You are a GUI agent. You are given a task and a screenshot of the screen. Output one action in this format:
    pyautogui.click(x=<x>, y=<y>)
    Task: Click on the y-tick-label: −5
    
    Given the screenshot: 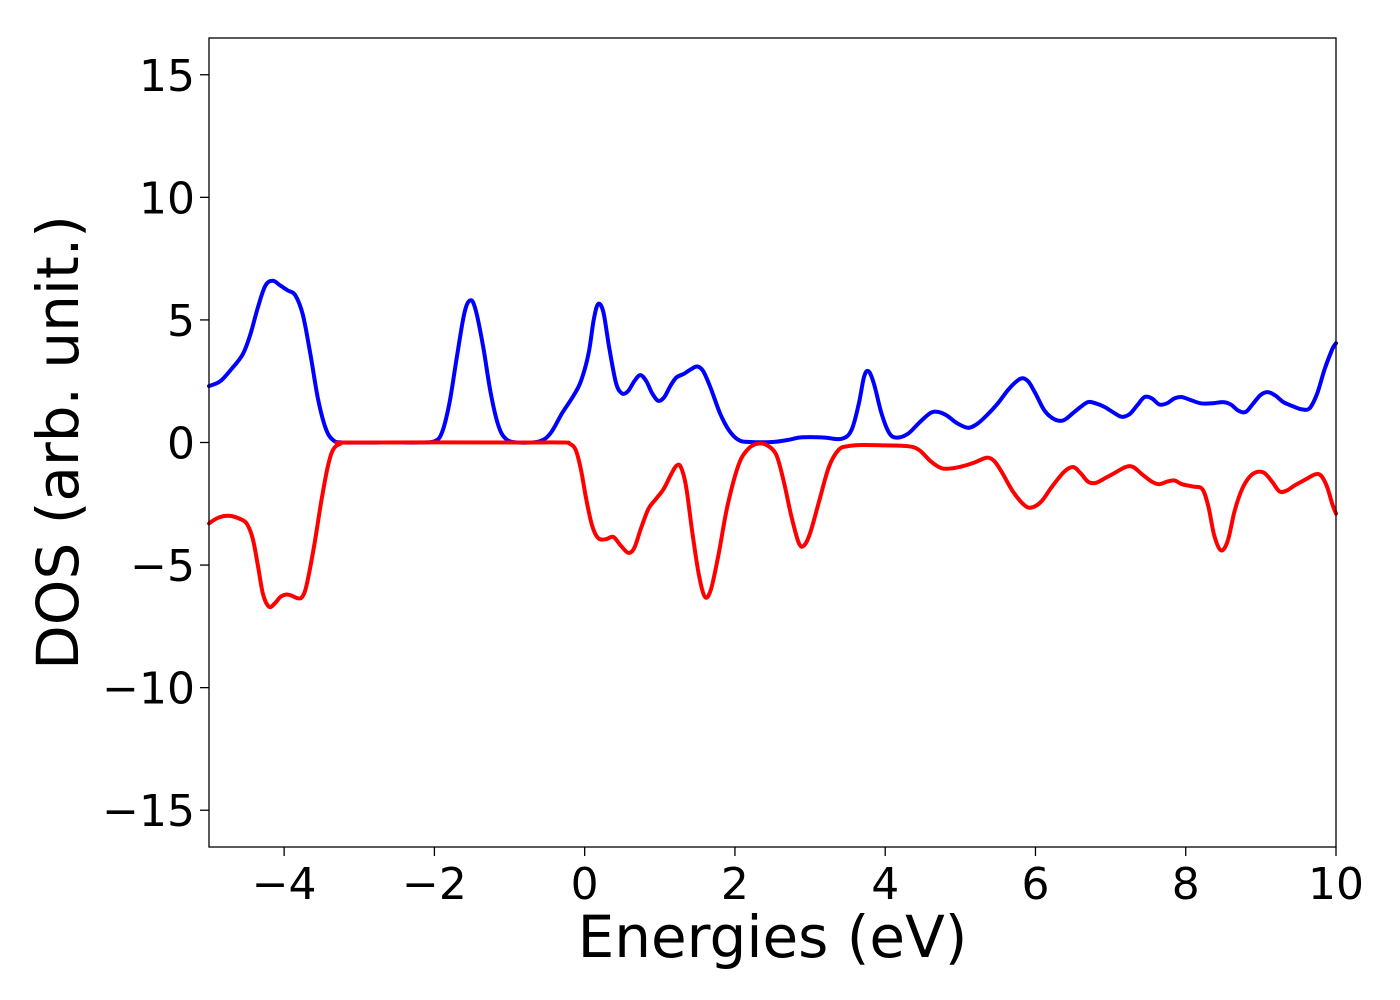 What is the action you would take?
    pyautogui.click(x=162, y=566)
    